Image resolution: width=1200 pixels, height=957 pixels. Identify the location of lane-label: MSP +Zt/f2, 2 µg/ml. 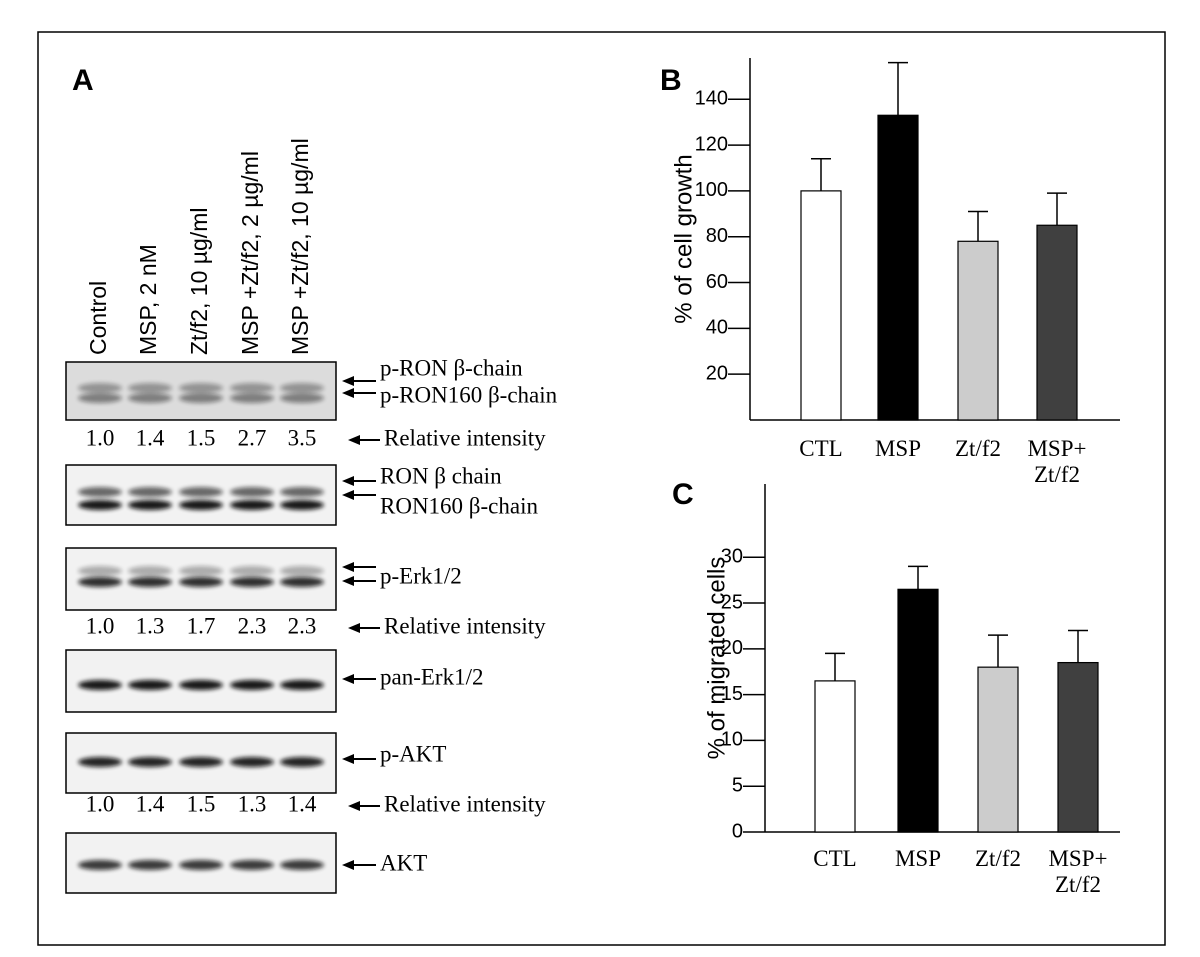
(250, 253).